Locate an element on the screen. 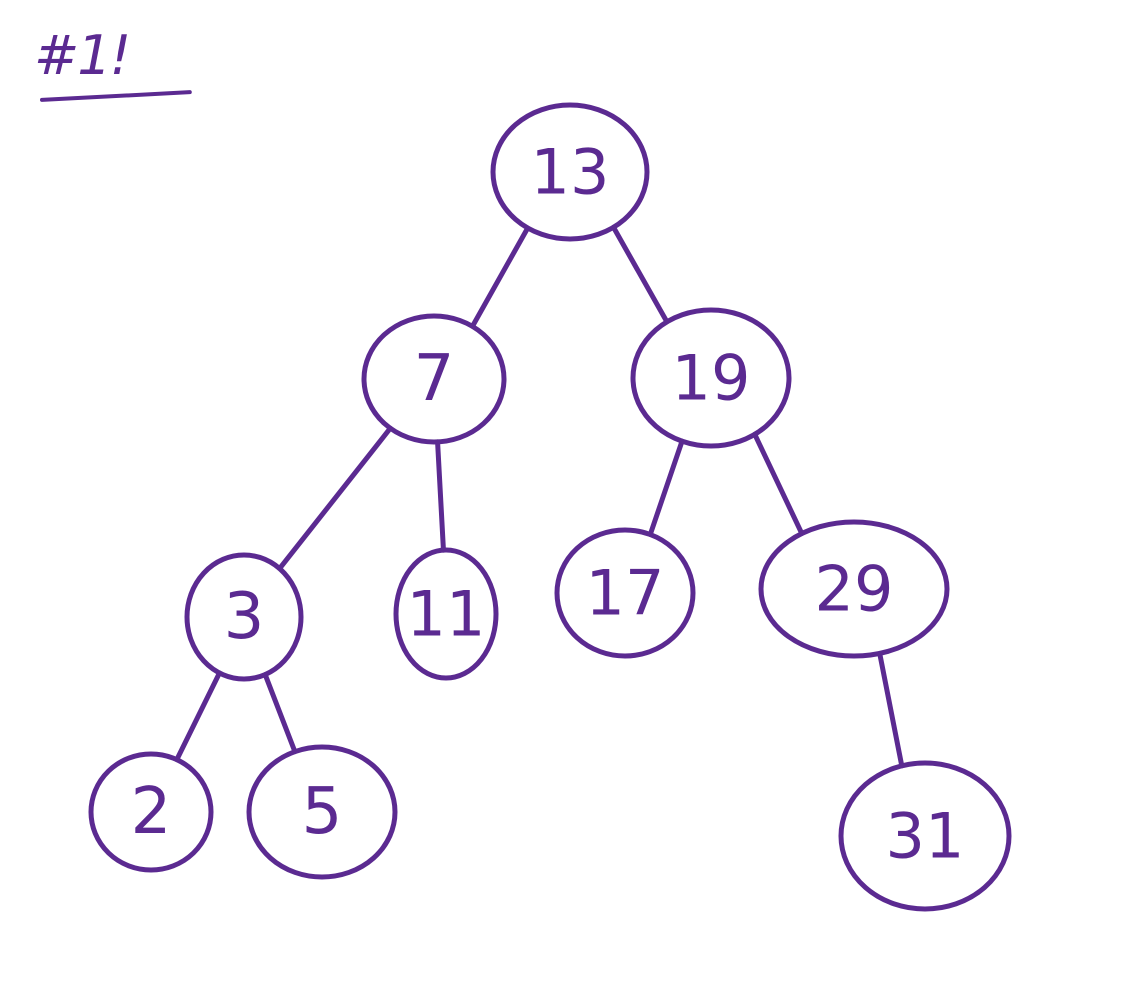 This screenshot has height=1001, width=1123. tree-node-value-13: 13 is located at coordinates (570, 172).